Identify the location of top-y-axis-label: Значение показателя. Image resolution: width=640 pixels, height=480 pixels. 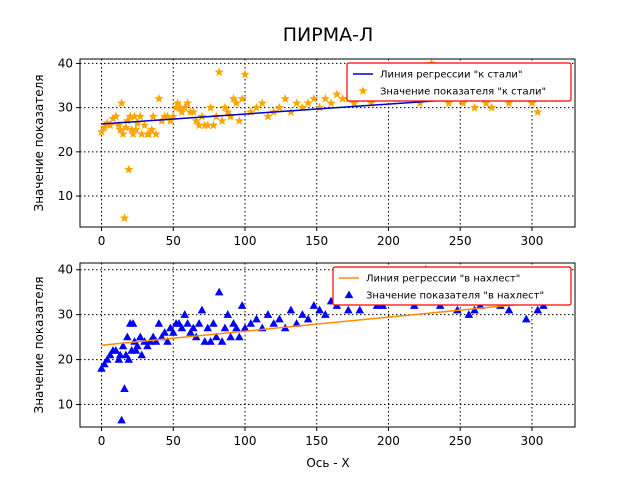
(39, 143).